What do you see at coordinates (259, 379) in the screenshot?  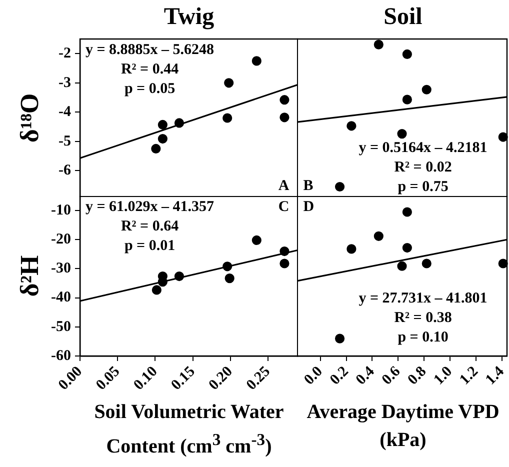 I see `x-tick-label: 0.25` at bounding box center [259, 379].